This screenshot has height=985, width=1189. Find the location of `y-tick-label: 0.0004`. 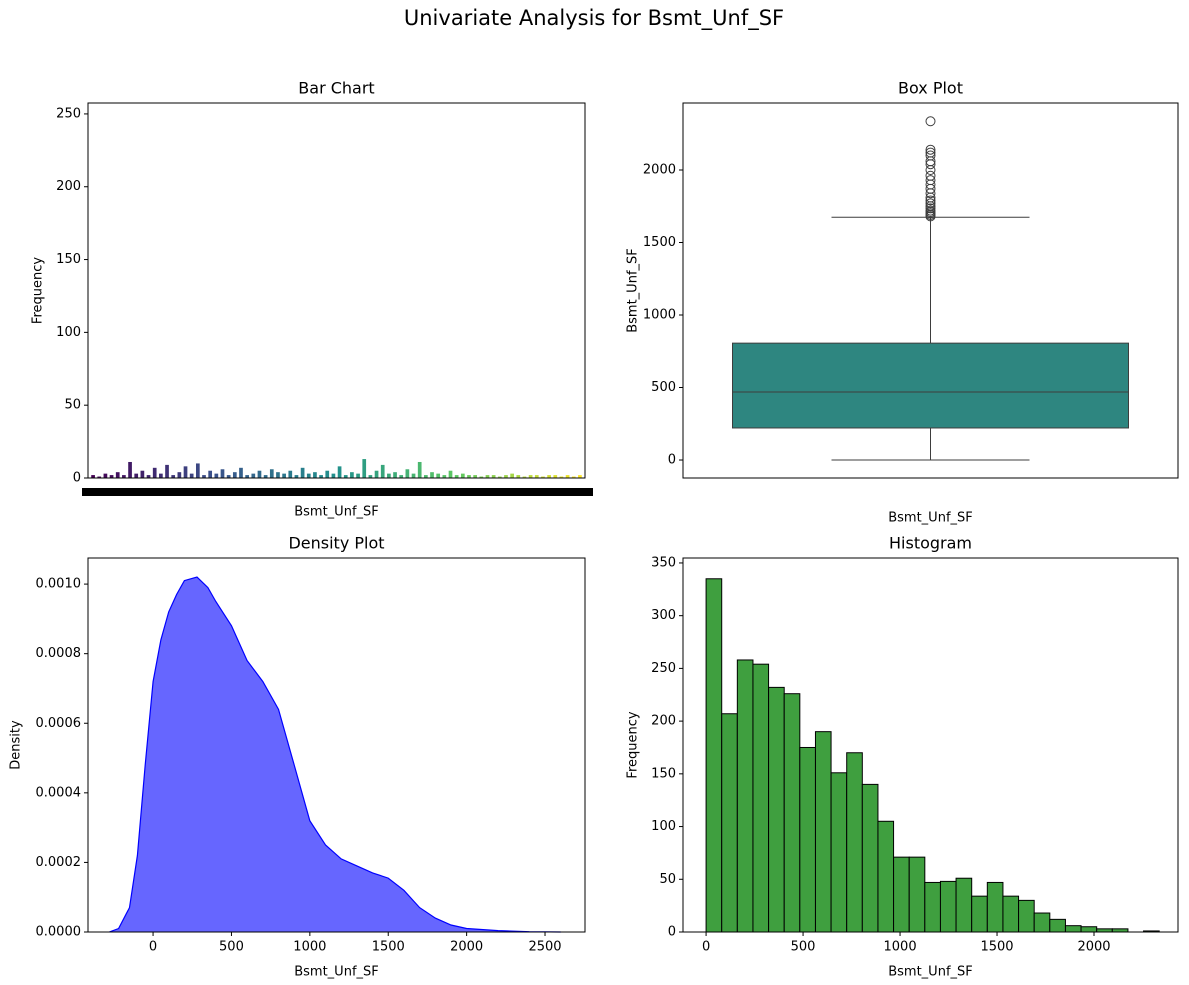

y-tick-label: 0.0004 is located at coordinates (59, 792).